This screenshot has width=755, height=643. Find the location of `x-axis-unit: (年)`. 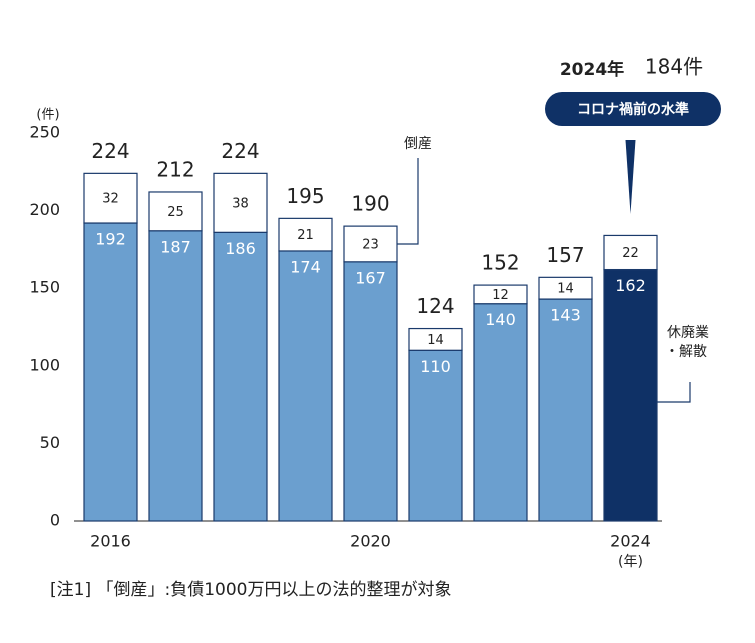

x-axis-unit: (年) is located at coordinates (630, 562).